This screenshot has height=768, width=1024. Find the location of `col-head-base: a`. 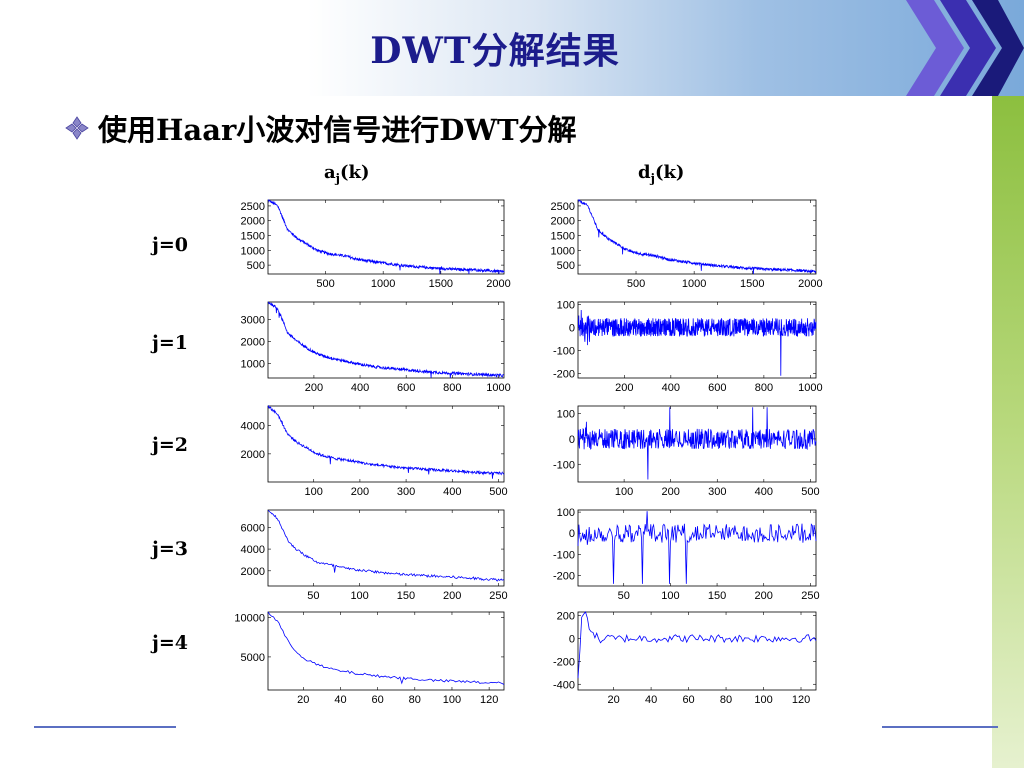

col-head-base: a is located at coordinates (330, 172).